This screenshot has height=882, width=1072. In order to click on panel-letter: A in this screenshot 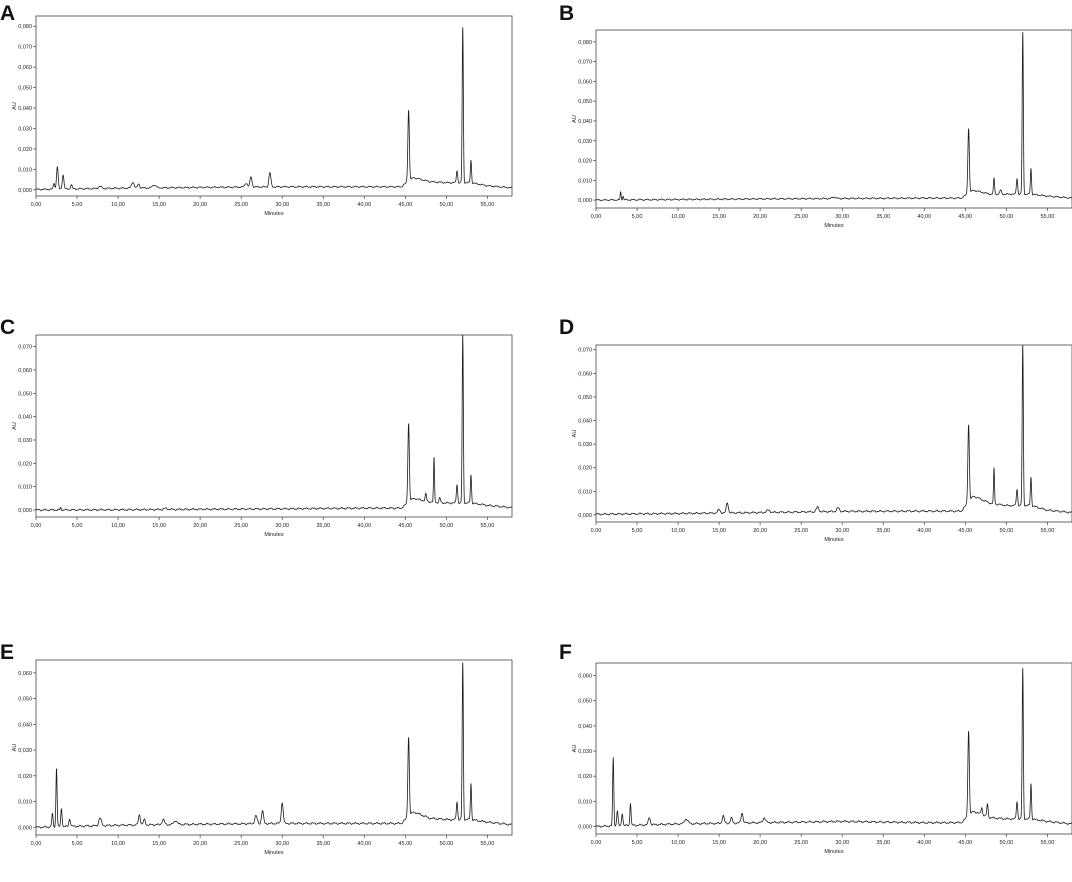, I will do `click(8, 13)`.